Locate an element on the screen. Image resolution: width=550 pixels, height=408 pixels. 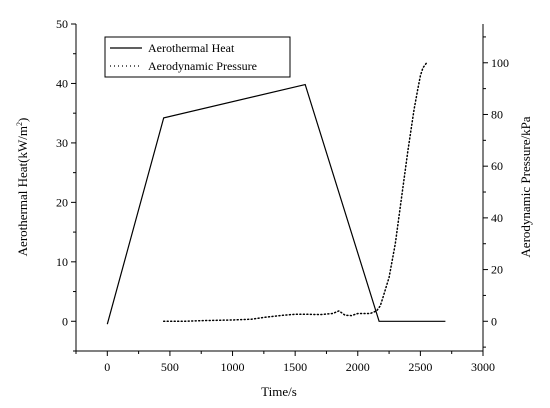
x-tick-label: 0 is located at coordinates (107, 367).